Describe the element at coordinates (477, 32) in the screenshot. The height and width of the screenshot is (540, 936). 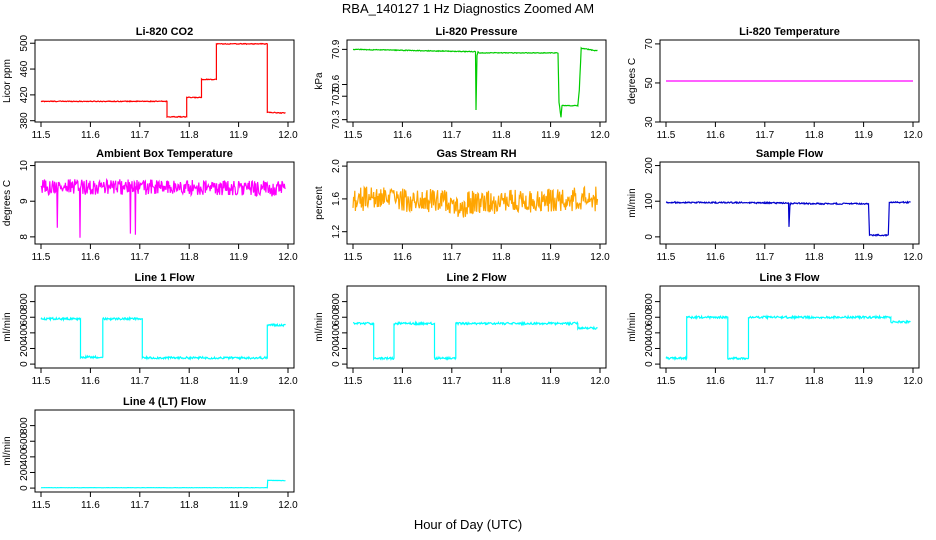
I see `panel-title: Li-820 Pressure` at that location.